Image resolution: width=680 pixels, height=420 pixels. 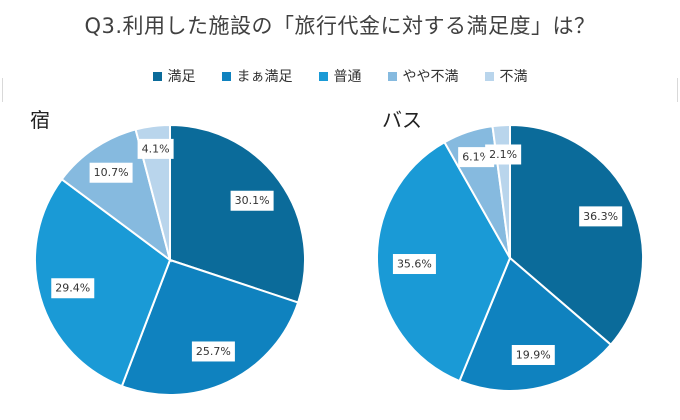 What do you see at coordinates (513, 77) in the screenshot?
I see `legend-label-dissatisfied: 不満` at bounding box center [513, 77].